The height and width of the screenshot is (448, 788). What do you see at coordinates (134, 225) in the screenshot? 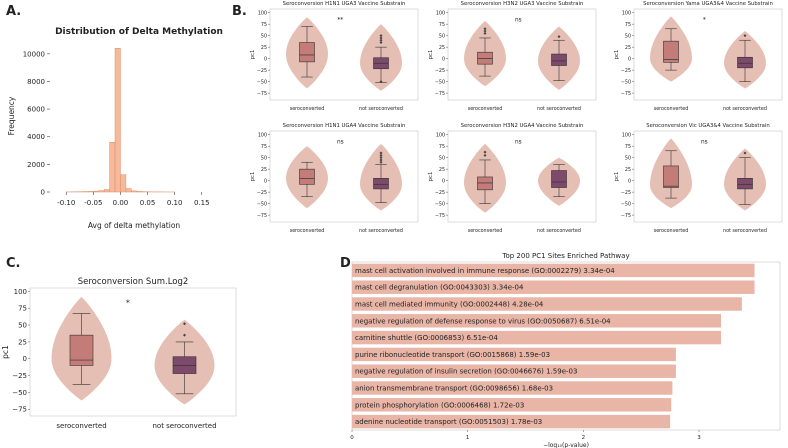
I see `x-axis-label: Avg of delta methylation` at bounding box center [134, 225].